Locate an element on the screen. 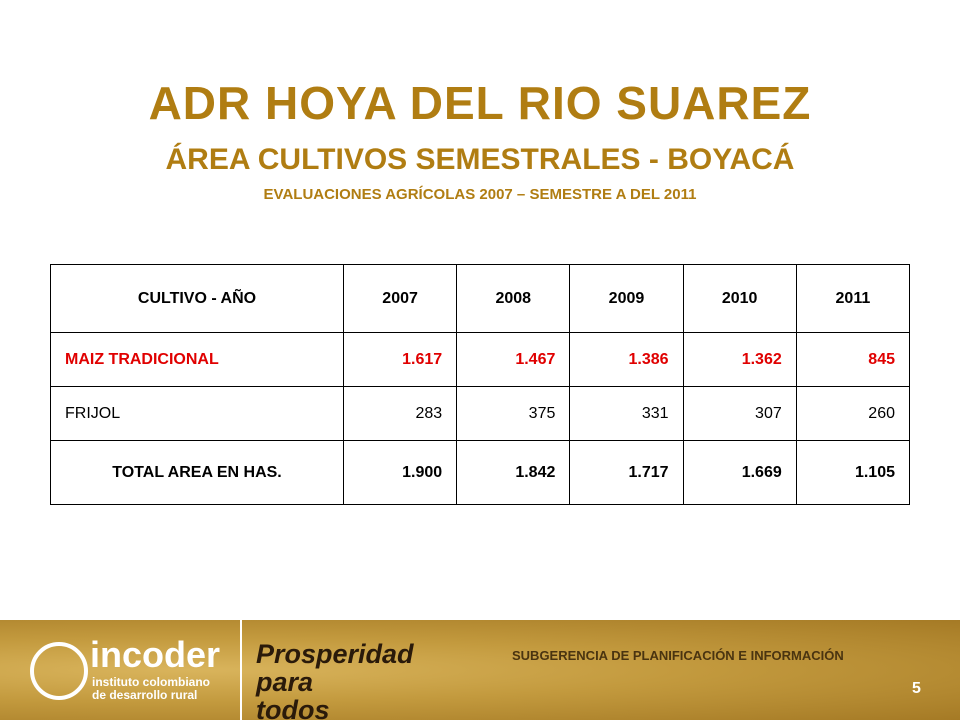 Image resolution: width=960 pixels, height=725 pixels. header-cell: CULTIVO - AÑO is located at coordinates (197, 298).